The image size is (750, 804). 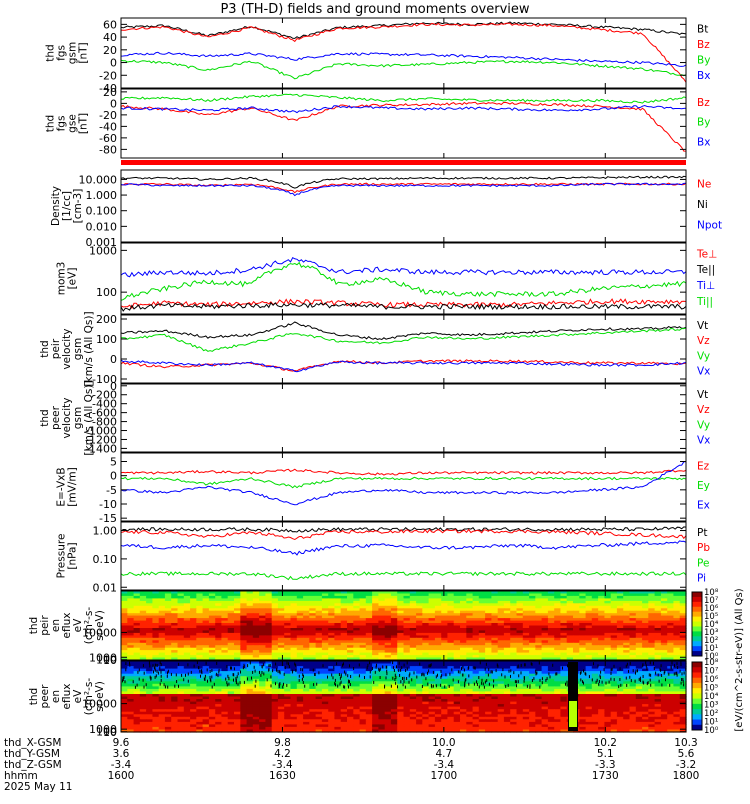 I want to click on legend-Ey: Ey, so click(x=703, y=486).